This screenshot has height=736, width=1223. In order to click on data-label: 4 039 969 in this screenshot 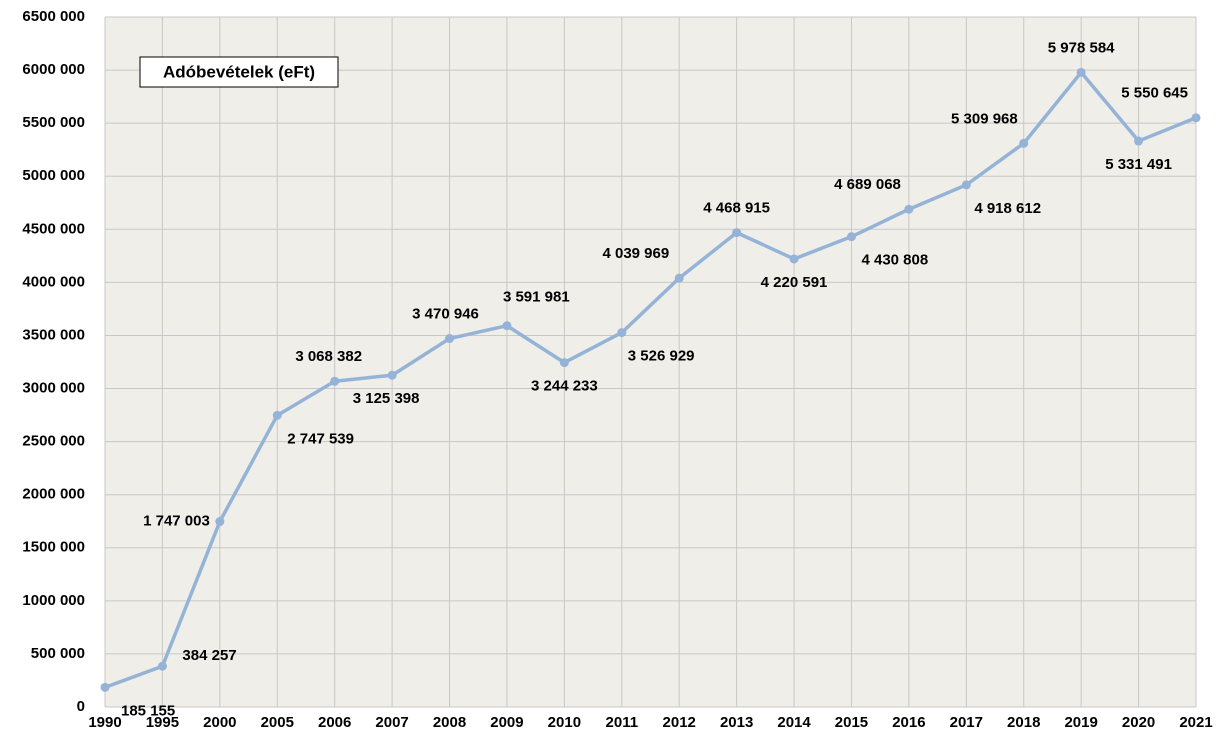, I will do `click(635, 253)`.